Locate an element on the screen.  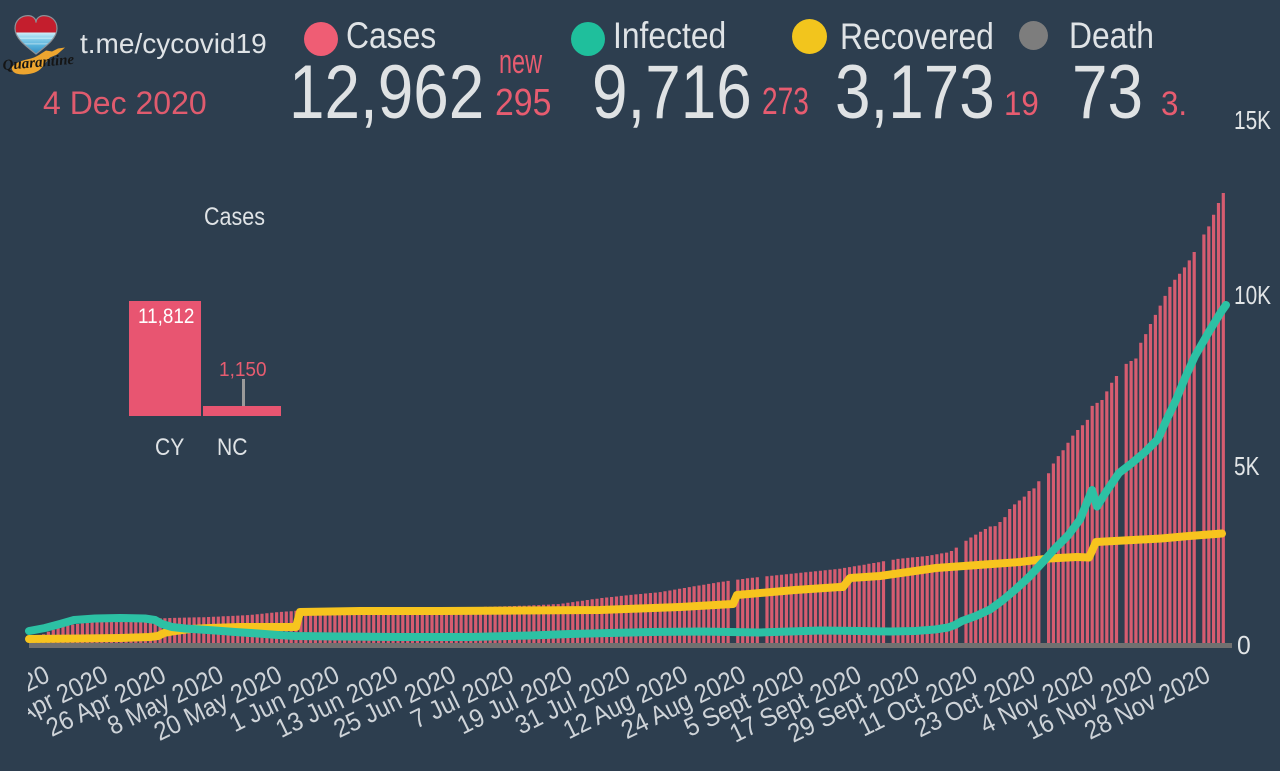
svg-text: Quarantine is located at coordinates (38, 63).